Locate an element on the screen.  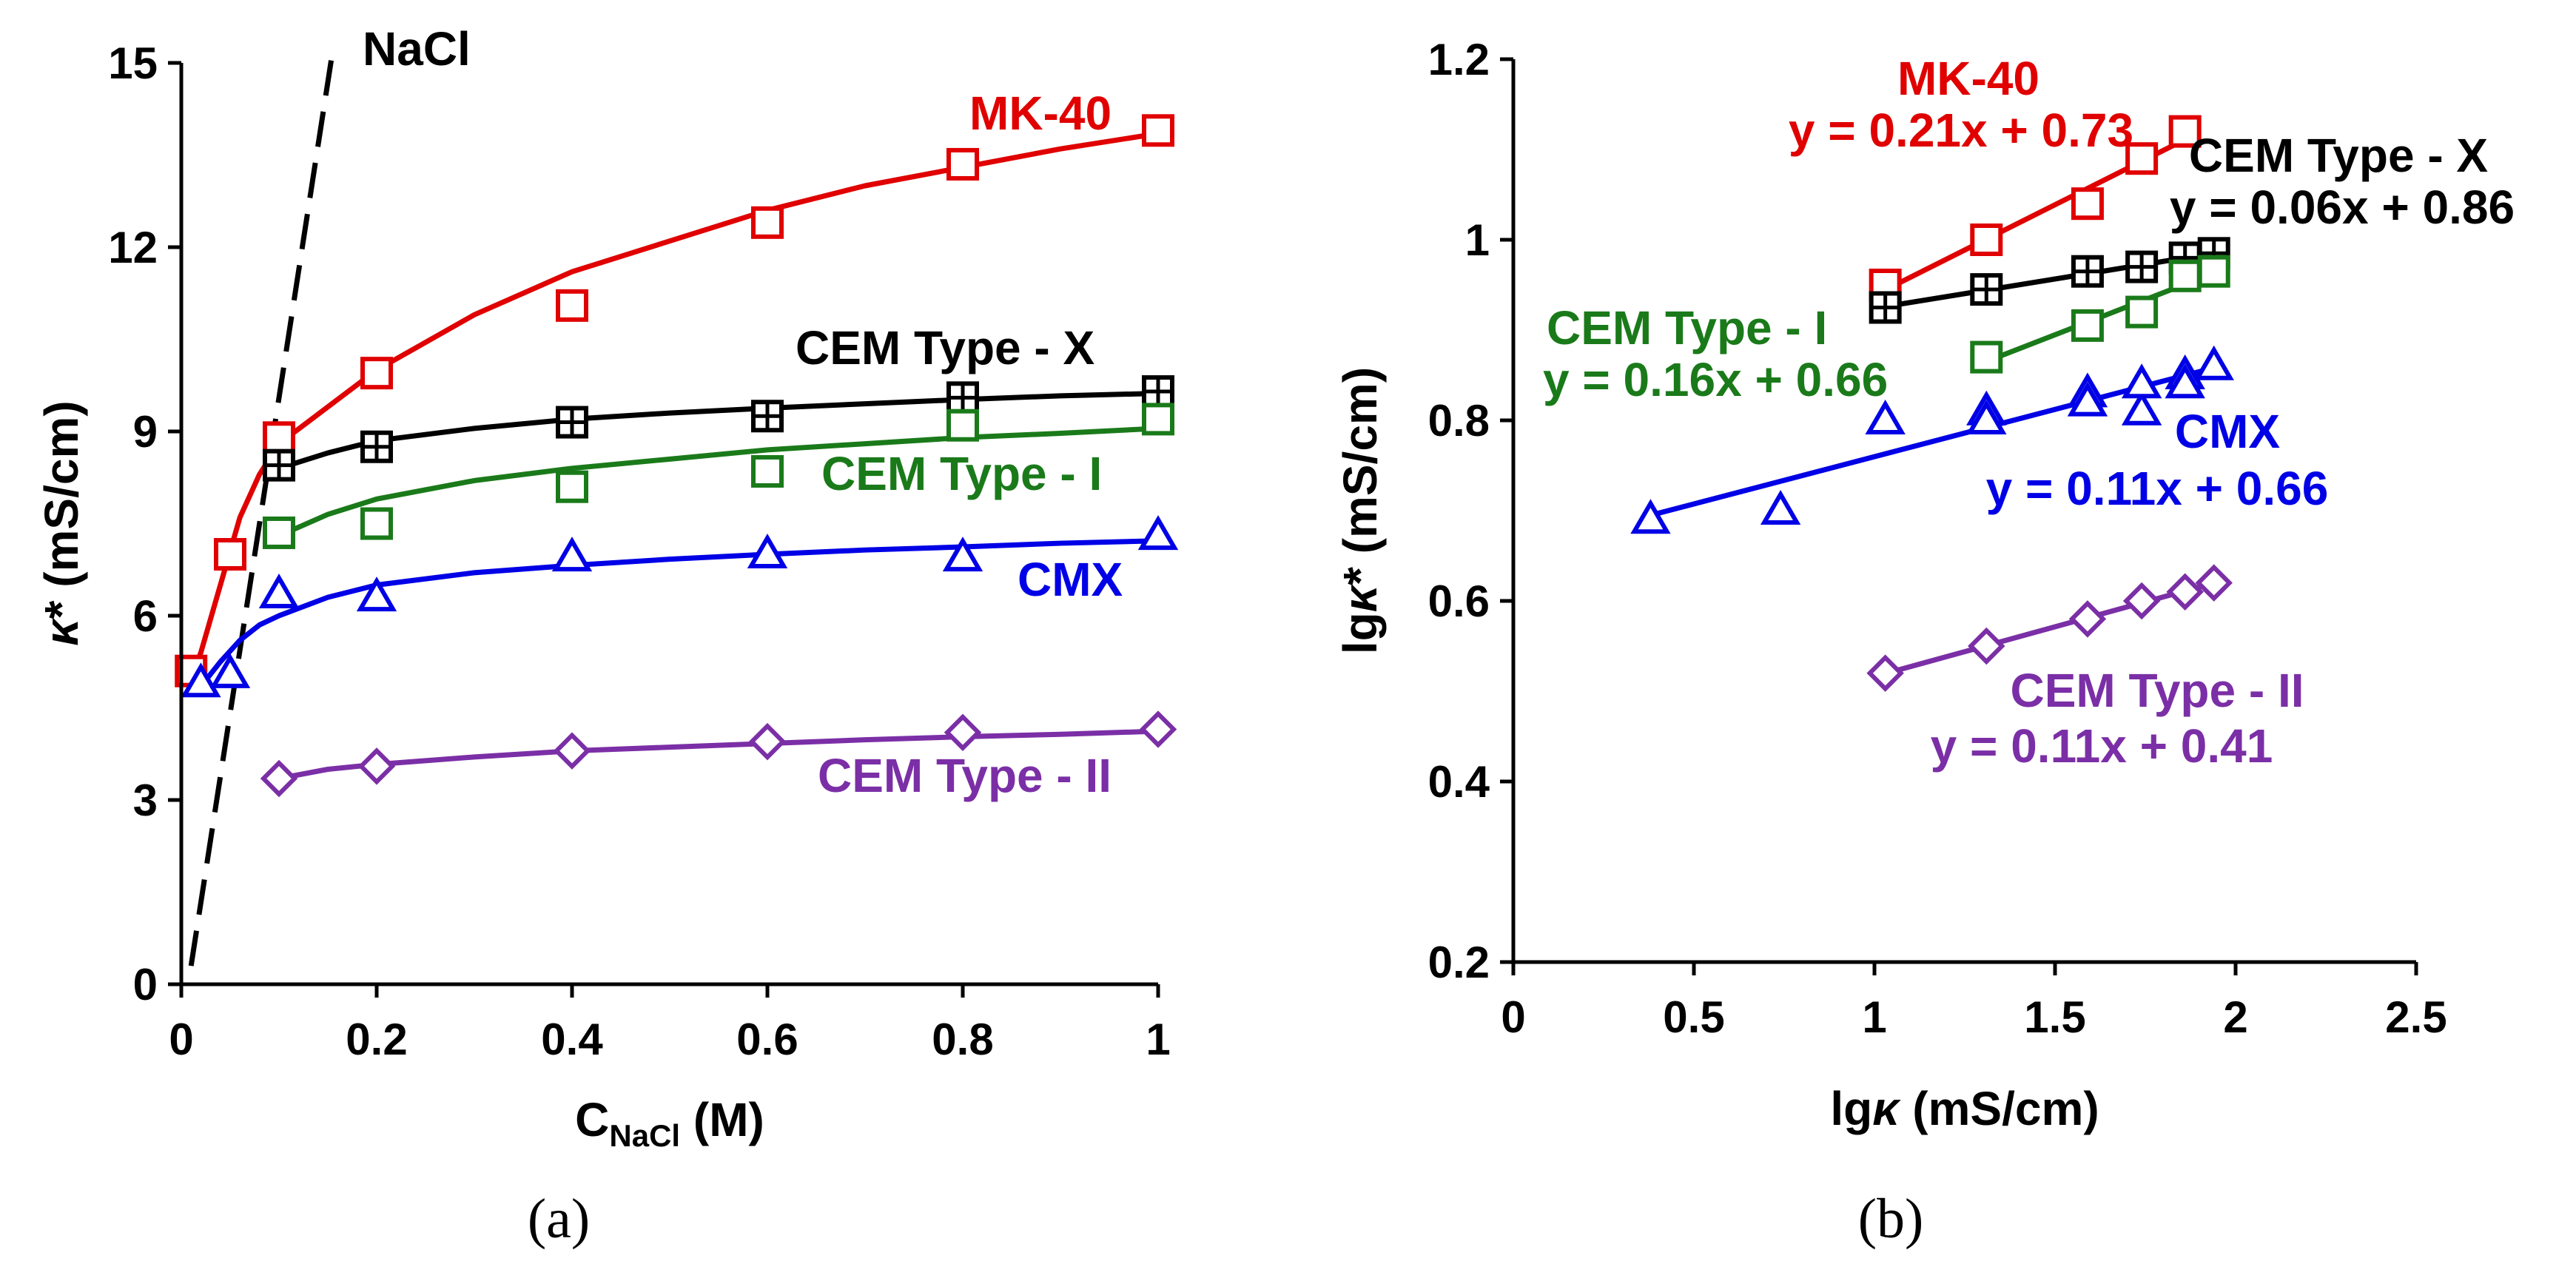
label-cmx-b: CMX is located at coordinates (2228, 432).